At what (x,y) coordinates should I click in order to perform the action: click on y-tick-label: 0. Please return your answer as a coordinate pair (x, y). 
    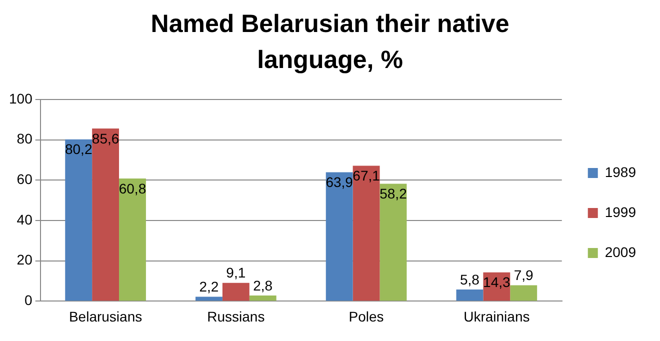
    Looking at the image, I should click on (28, 300).